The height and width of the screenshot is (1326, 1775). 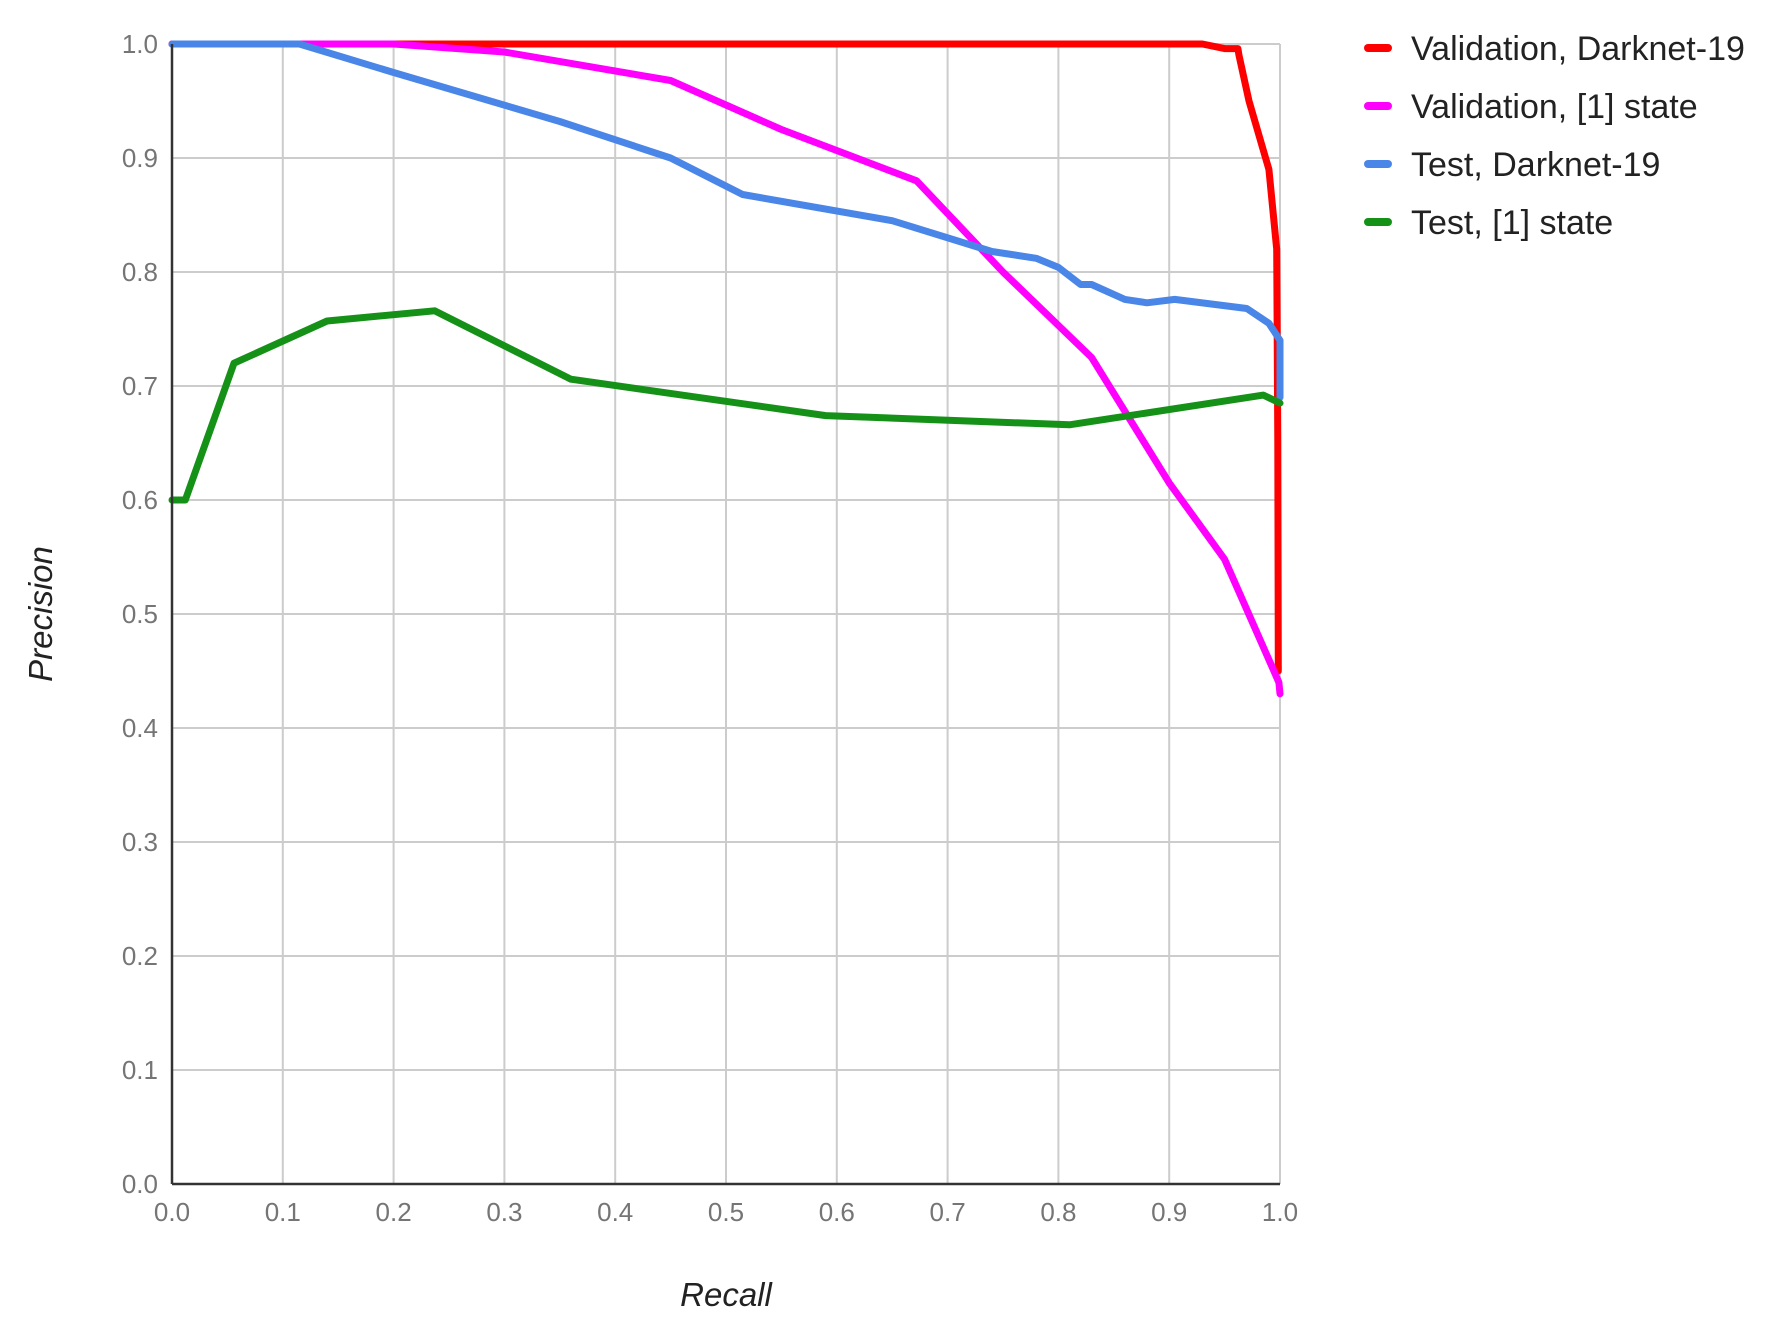 What do you see at coordinates (40, 614) in the screenshot?
I see `y-axis-title: Precision` at bounding box center [40, 614].